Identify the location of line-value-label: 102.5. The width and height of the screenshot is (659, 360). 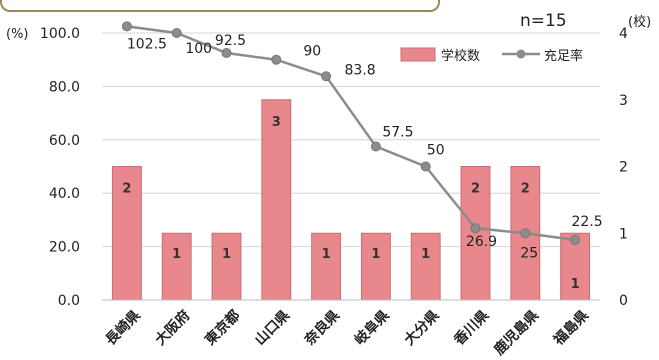
(147, 44).